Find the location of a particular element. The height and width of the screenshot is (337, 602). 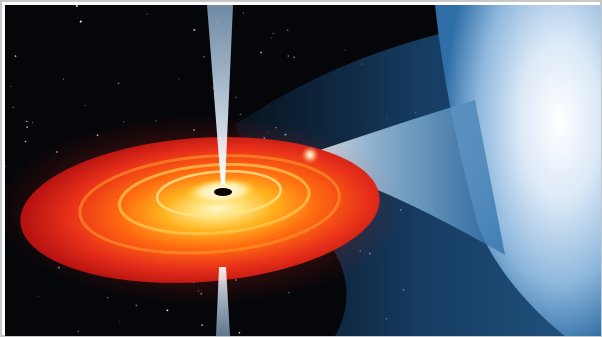

jet-bottom is located at coordinates (223, 301).